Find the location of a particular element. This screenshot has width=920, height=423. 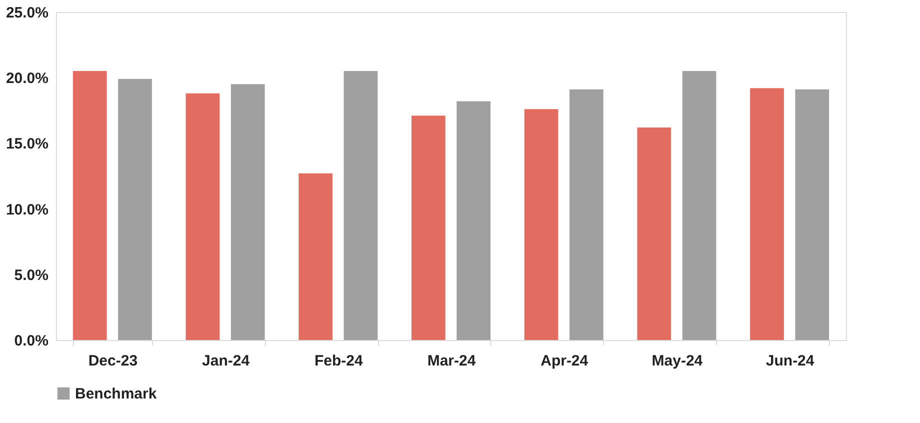

y-tick-label: 25.0% is located at coordinates (27, 13).